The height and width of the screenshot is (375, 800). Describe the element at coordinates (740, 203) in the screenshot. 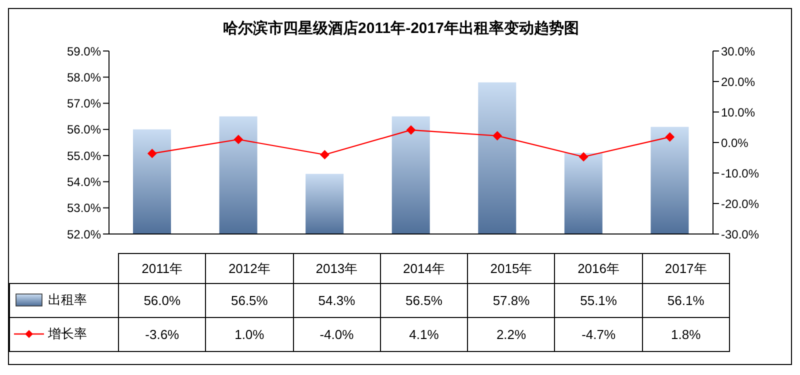

I see `y2-tick-label: -20.0%` at that location.